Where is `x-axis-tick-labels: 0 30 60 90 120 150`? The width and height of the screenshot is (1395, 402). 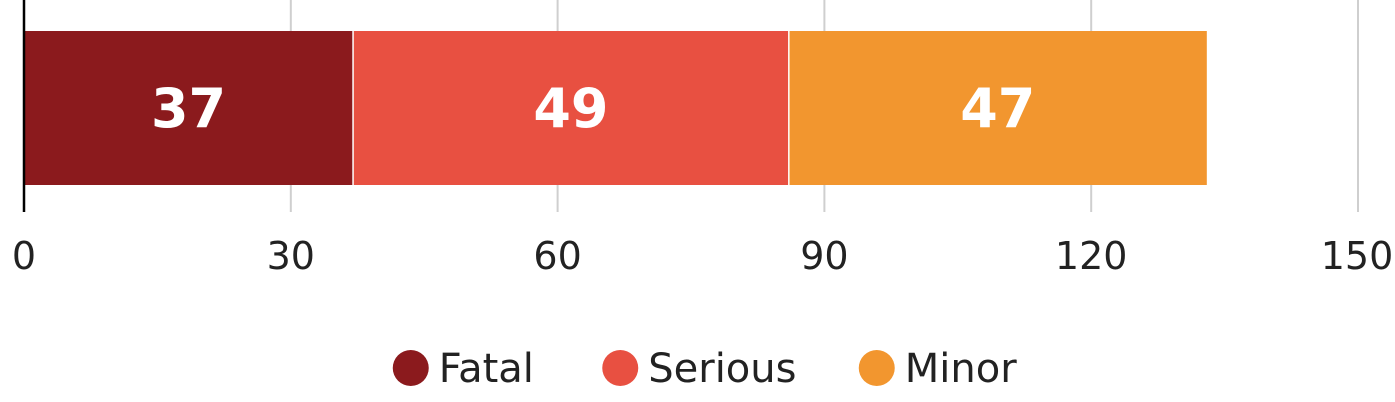
x-axis-tick-labels: 0 30 60 90 120 150 is located at coordinates (702, 256).